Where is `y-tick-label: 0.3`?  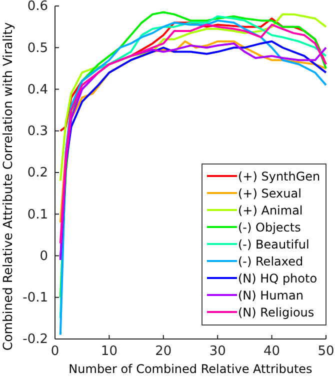 y-tick-label: 0.3 is located at coordinates (37, 132).